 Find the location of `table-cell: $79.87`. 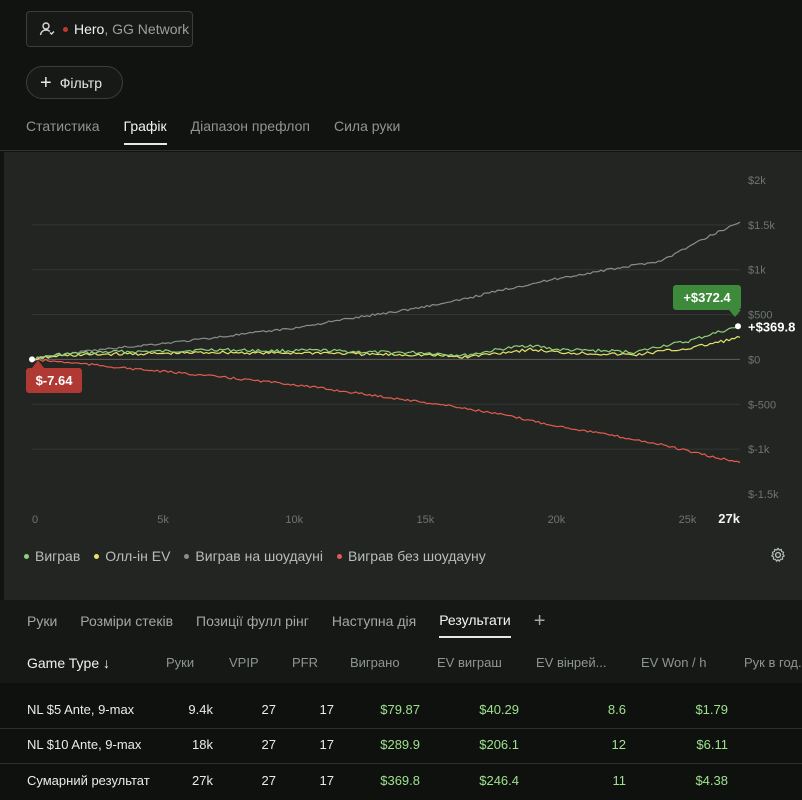

table-cell: $79.87 is located at coordinates (400, 709).